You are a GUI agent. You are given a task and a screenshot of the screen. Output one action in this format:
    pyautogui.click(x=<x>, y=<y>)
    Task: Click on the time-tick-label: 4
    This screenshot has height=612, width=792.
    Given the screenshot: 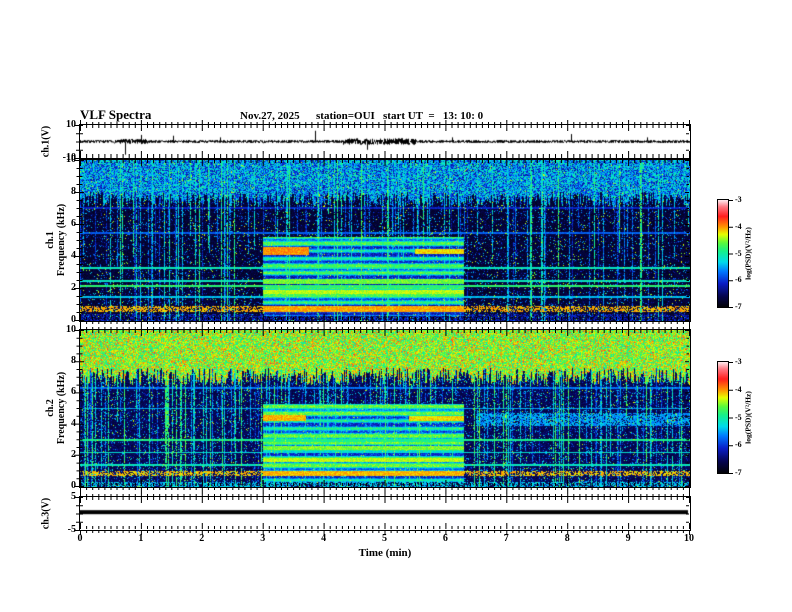 What is the action you would take?
    pyautogui.click(x=324, y=538)
    